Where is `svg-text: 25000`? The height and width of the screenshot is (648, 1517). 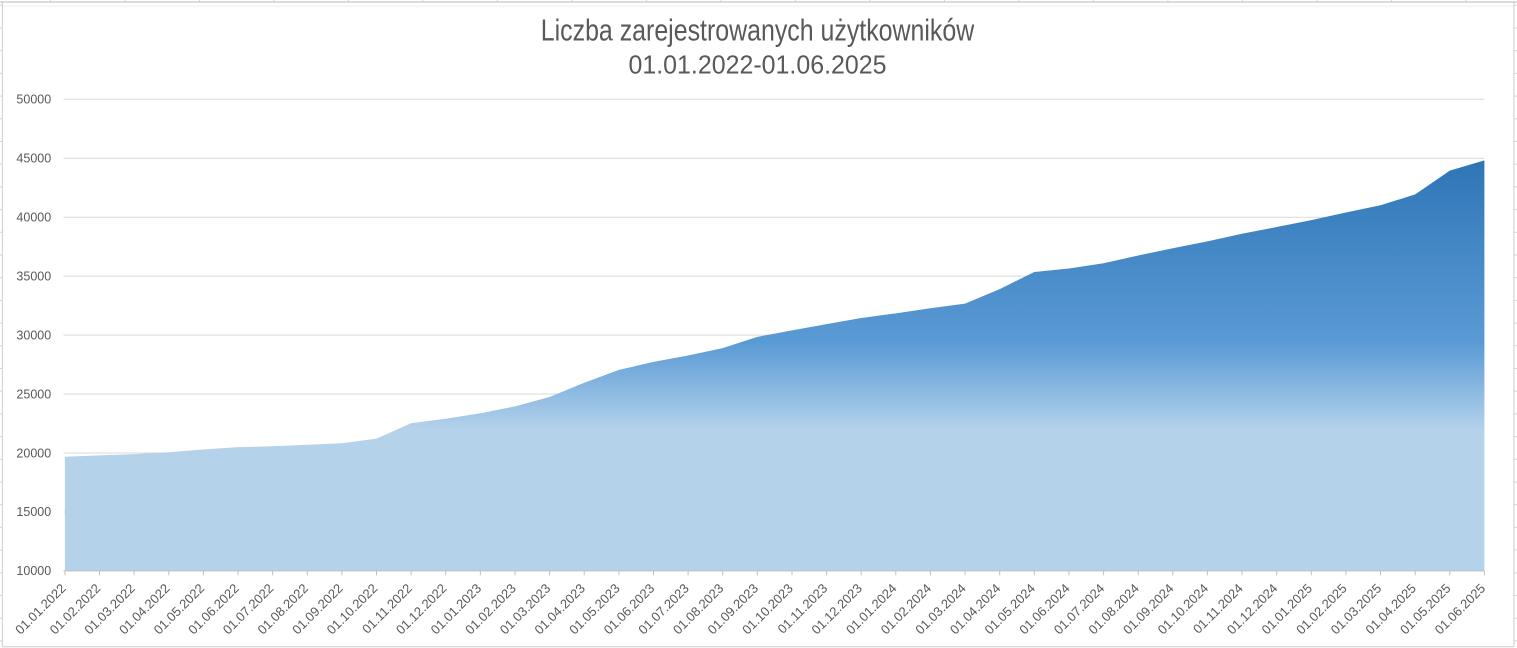
svg-text: 25000 is located at coordinates (33, 394).